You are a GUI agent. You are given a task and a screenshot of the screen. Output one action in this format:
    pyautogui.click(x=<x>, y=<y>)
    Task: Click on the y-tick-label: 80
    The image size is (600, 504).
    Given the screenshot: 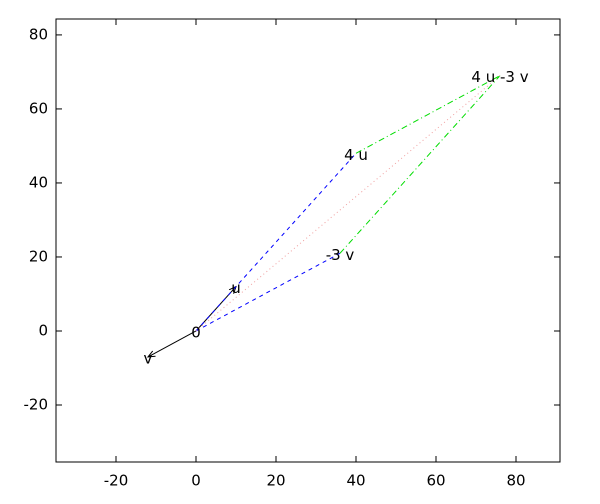 What is the action you would take?
    pyautogui.click(x=38, y=34)
    